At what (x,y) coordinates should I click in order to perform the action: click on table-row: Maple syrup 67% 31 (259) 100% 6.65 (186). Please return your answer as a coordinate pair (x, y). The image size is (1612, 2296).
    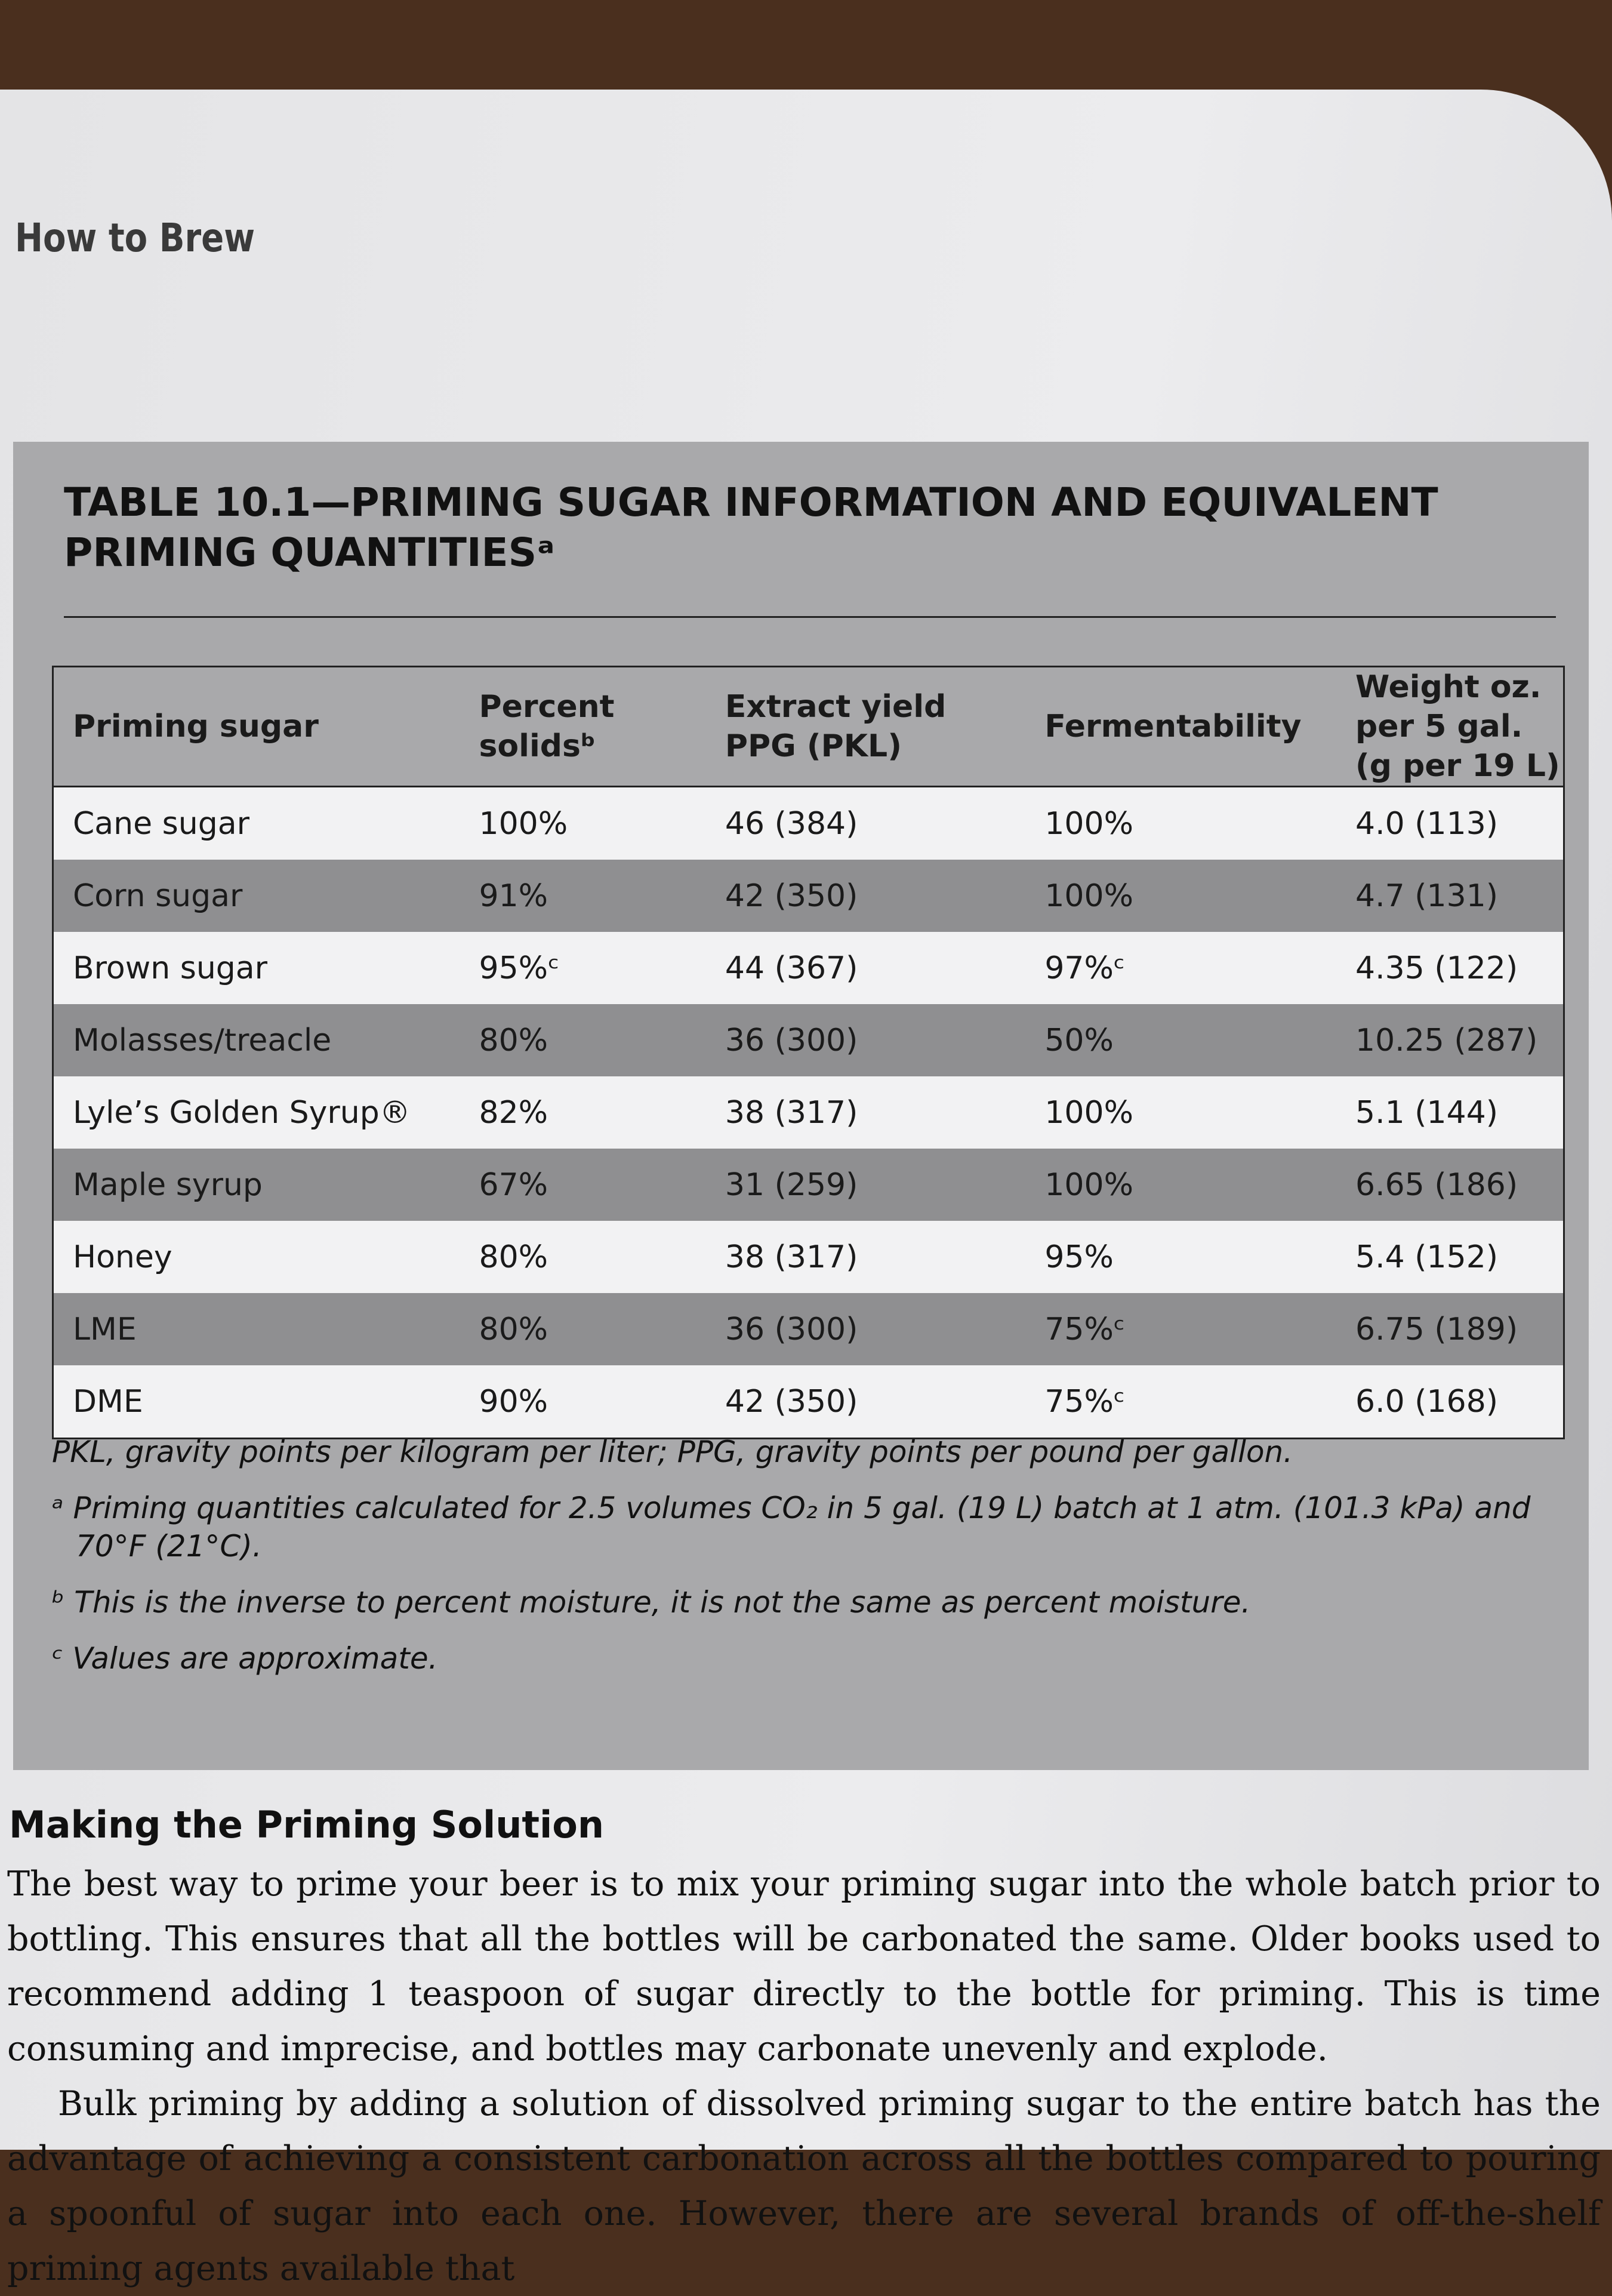
    Looking at the image, I should click on (808, 1185).